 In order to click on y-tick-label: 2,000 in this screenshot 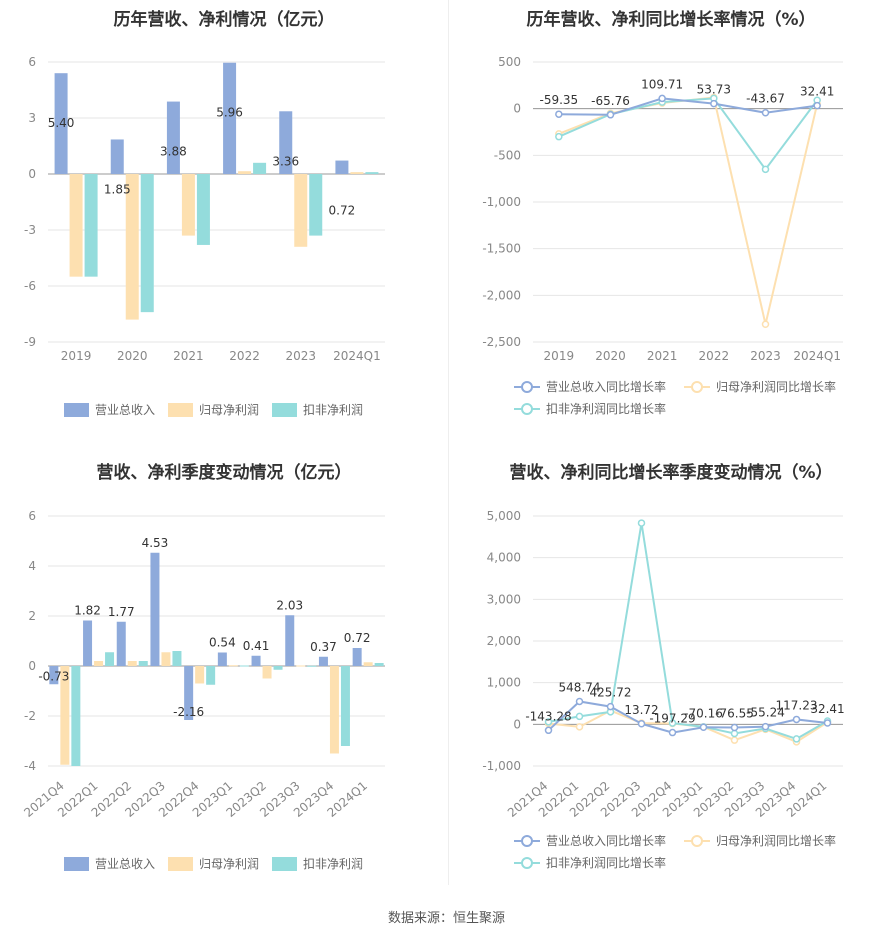, I will do `click(504, 641)`.